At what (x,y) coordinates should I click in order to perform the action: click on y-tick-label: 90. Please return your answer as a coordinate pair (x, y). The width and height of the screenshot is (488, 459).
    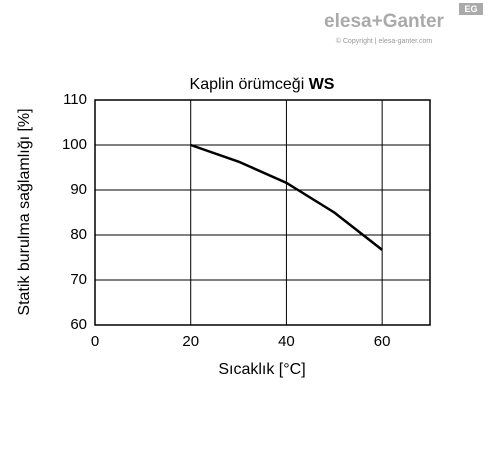
    Looking at the image, I should click on (78, 189).